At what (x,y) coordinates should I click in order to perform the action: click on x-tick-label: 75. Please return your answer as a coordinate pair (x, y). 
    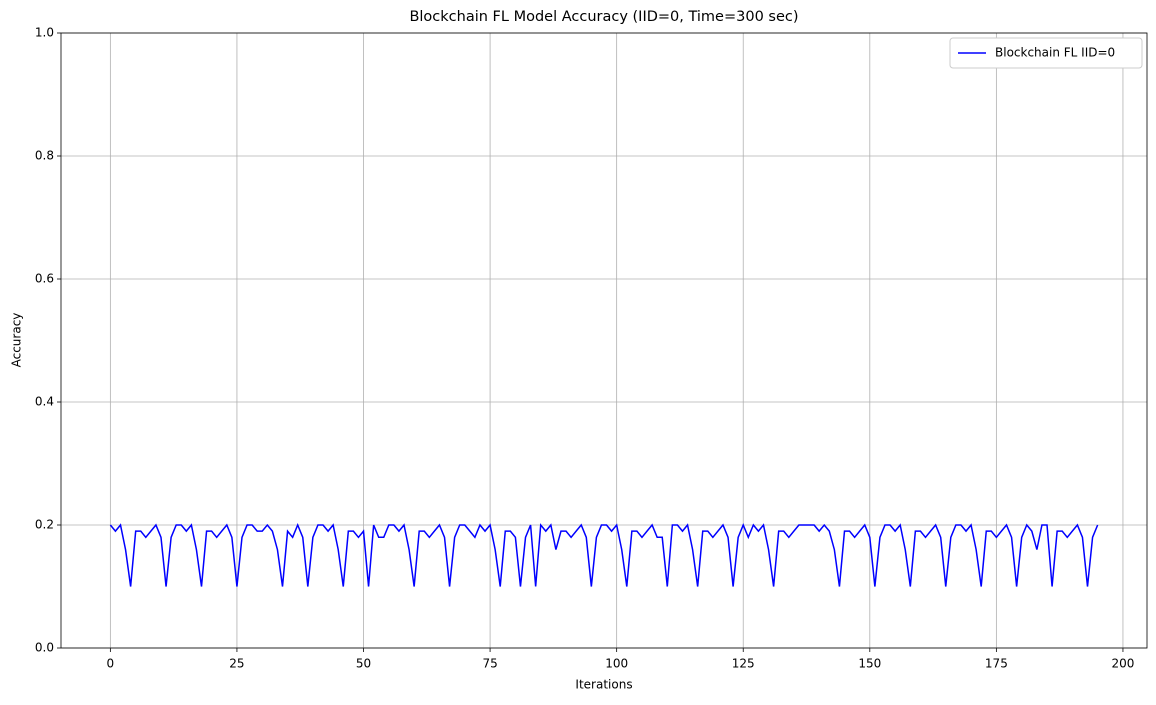
    Looking at the image, I should click on (489, 664).